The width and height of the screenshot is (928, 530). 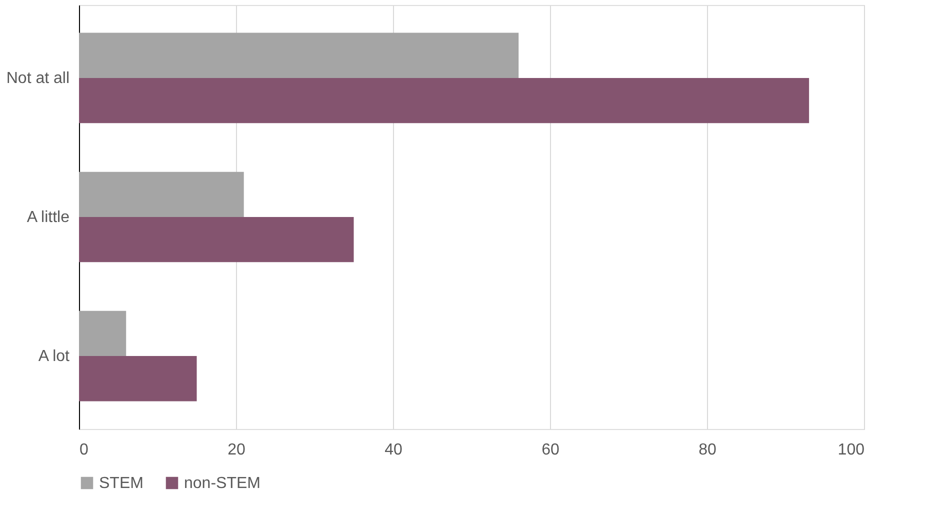 What do you see at coordinates (121, 483) in the screenshot?
I see `legend-label: STEM` at bounding box center [121, 483].